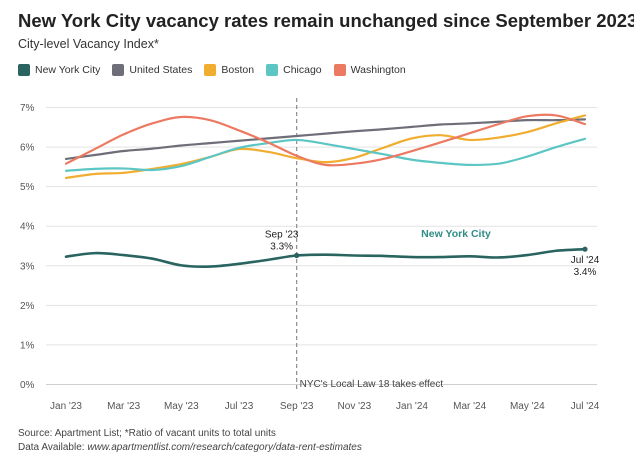 This screenshot has width=634, height=476. What do you see at coordinates (123, 406) in the screenshot?
I see `x-tick-label: Mar '23` at bounding box center [123, 406].